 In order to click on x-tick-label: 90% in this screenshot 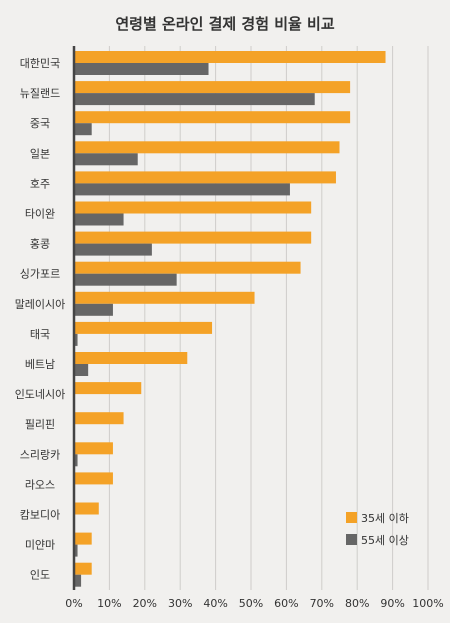, I will do `click(392, 603)`.